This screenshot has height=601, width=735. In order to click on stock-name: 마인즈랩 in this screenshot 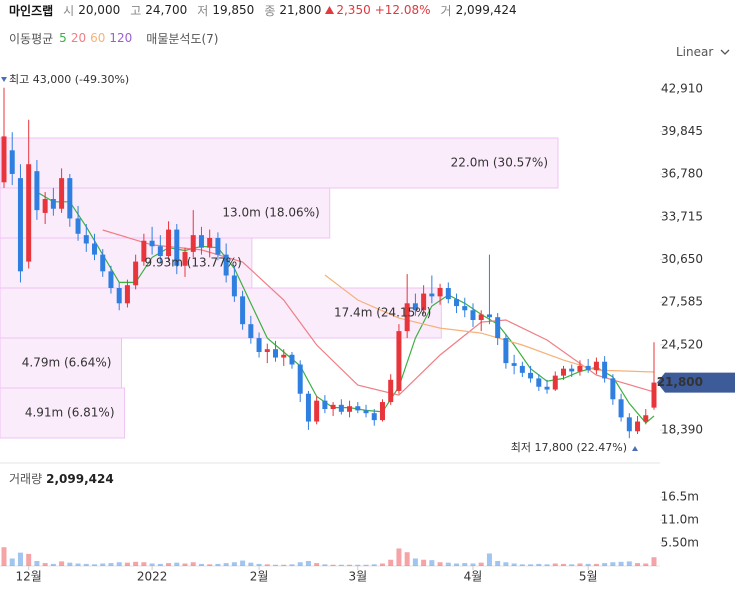, I will do `click(31, 10)`.